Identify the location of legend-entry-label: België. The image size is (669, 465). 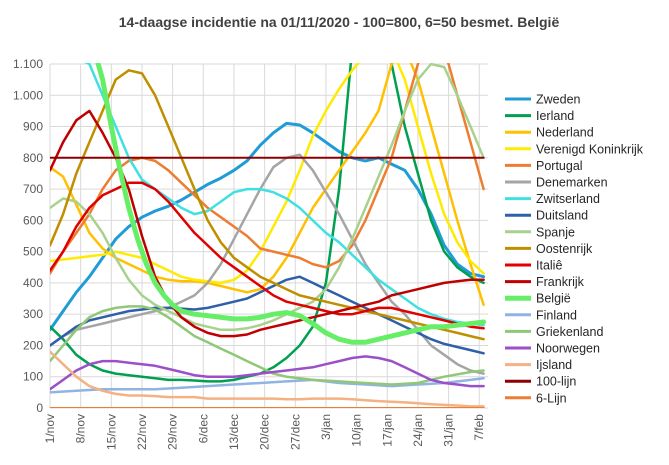
(553, 299).